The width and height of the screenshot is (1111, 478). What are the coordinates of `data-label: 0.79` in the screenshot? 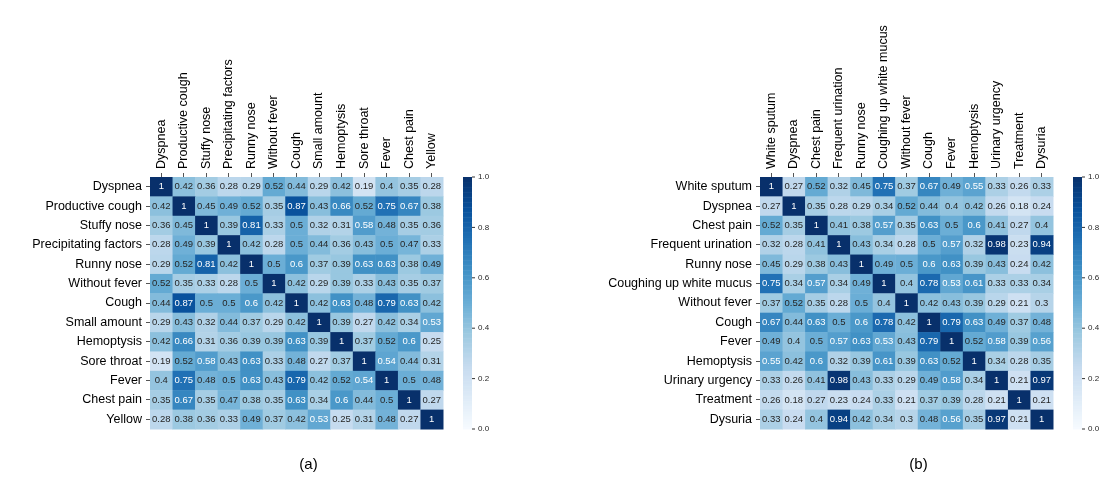 It's located at (951, 322).